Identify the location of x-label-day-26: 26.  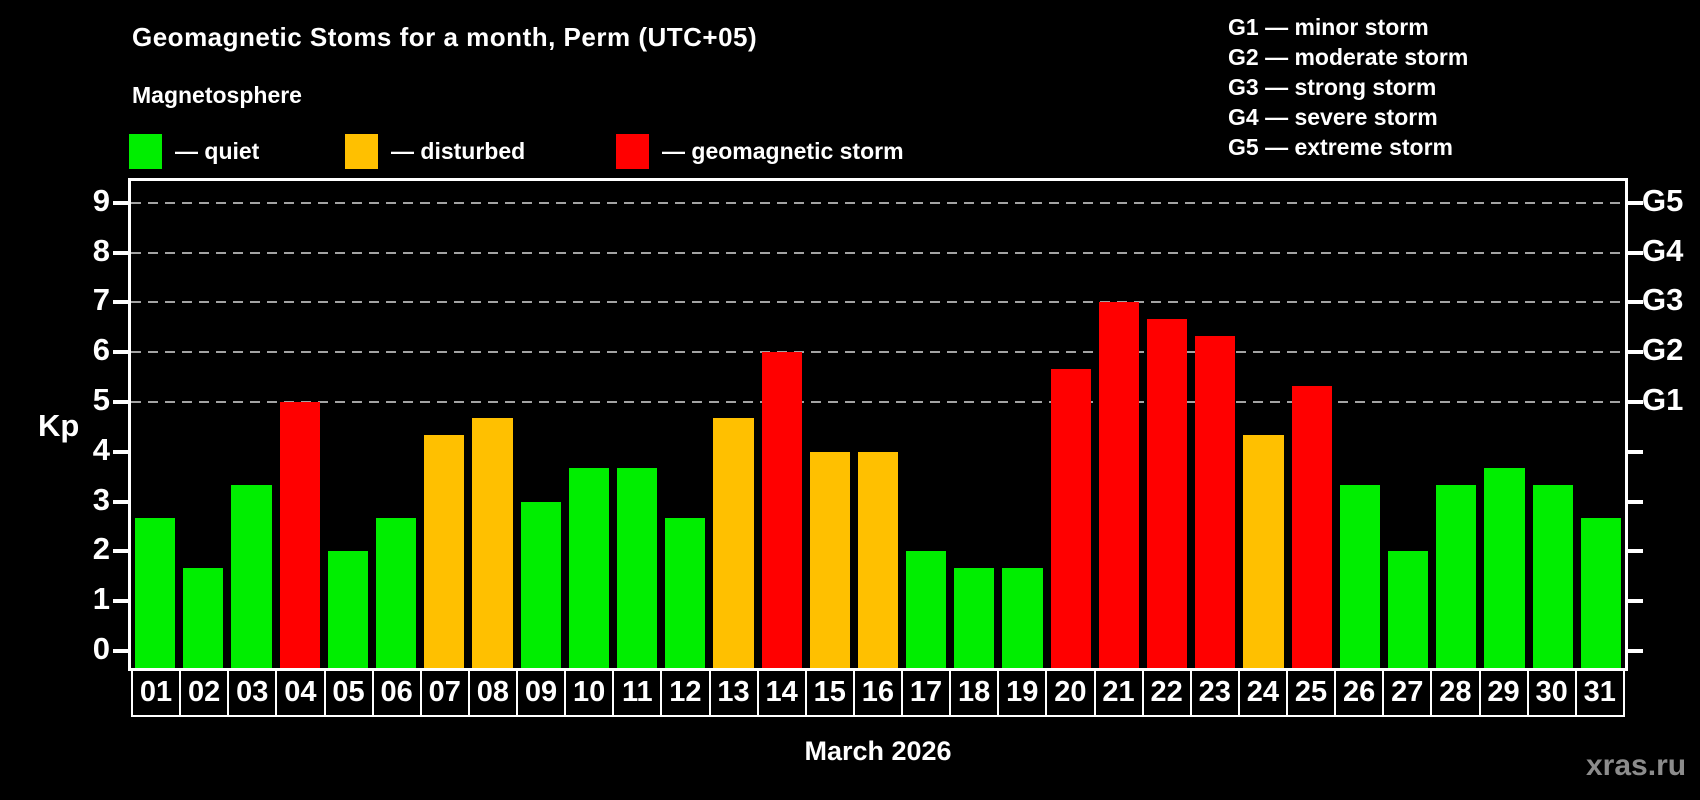
(1359, 693).